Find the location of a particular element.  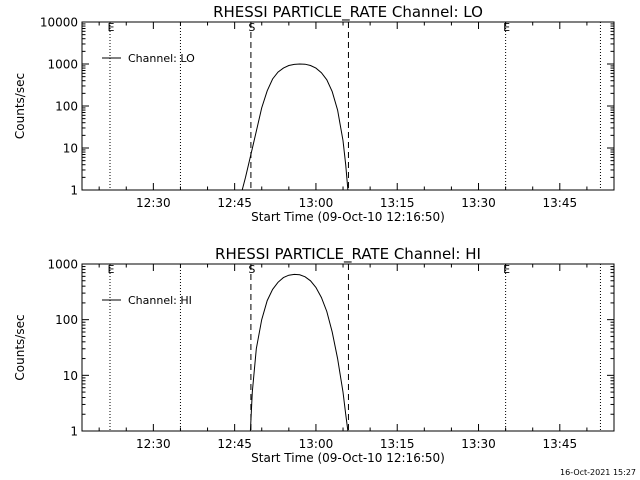

chart-title: RHESSI PARTICLE_RATE Channel: LO is located at coordinates (348, 12).